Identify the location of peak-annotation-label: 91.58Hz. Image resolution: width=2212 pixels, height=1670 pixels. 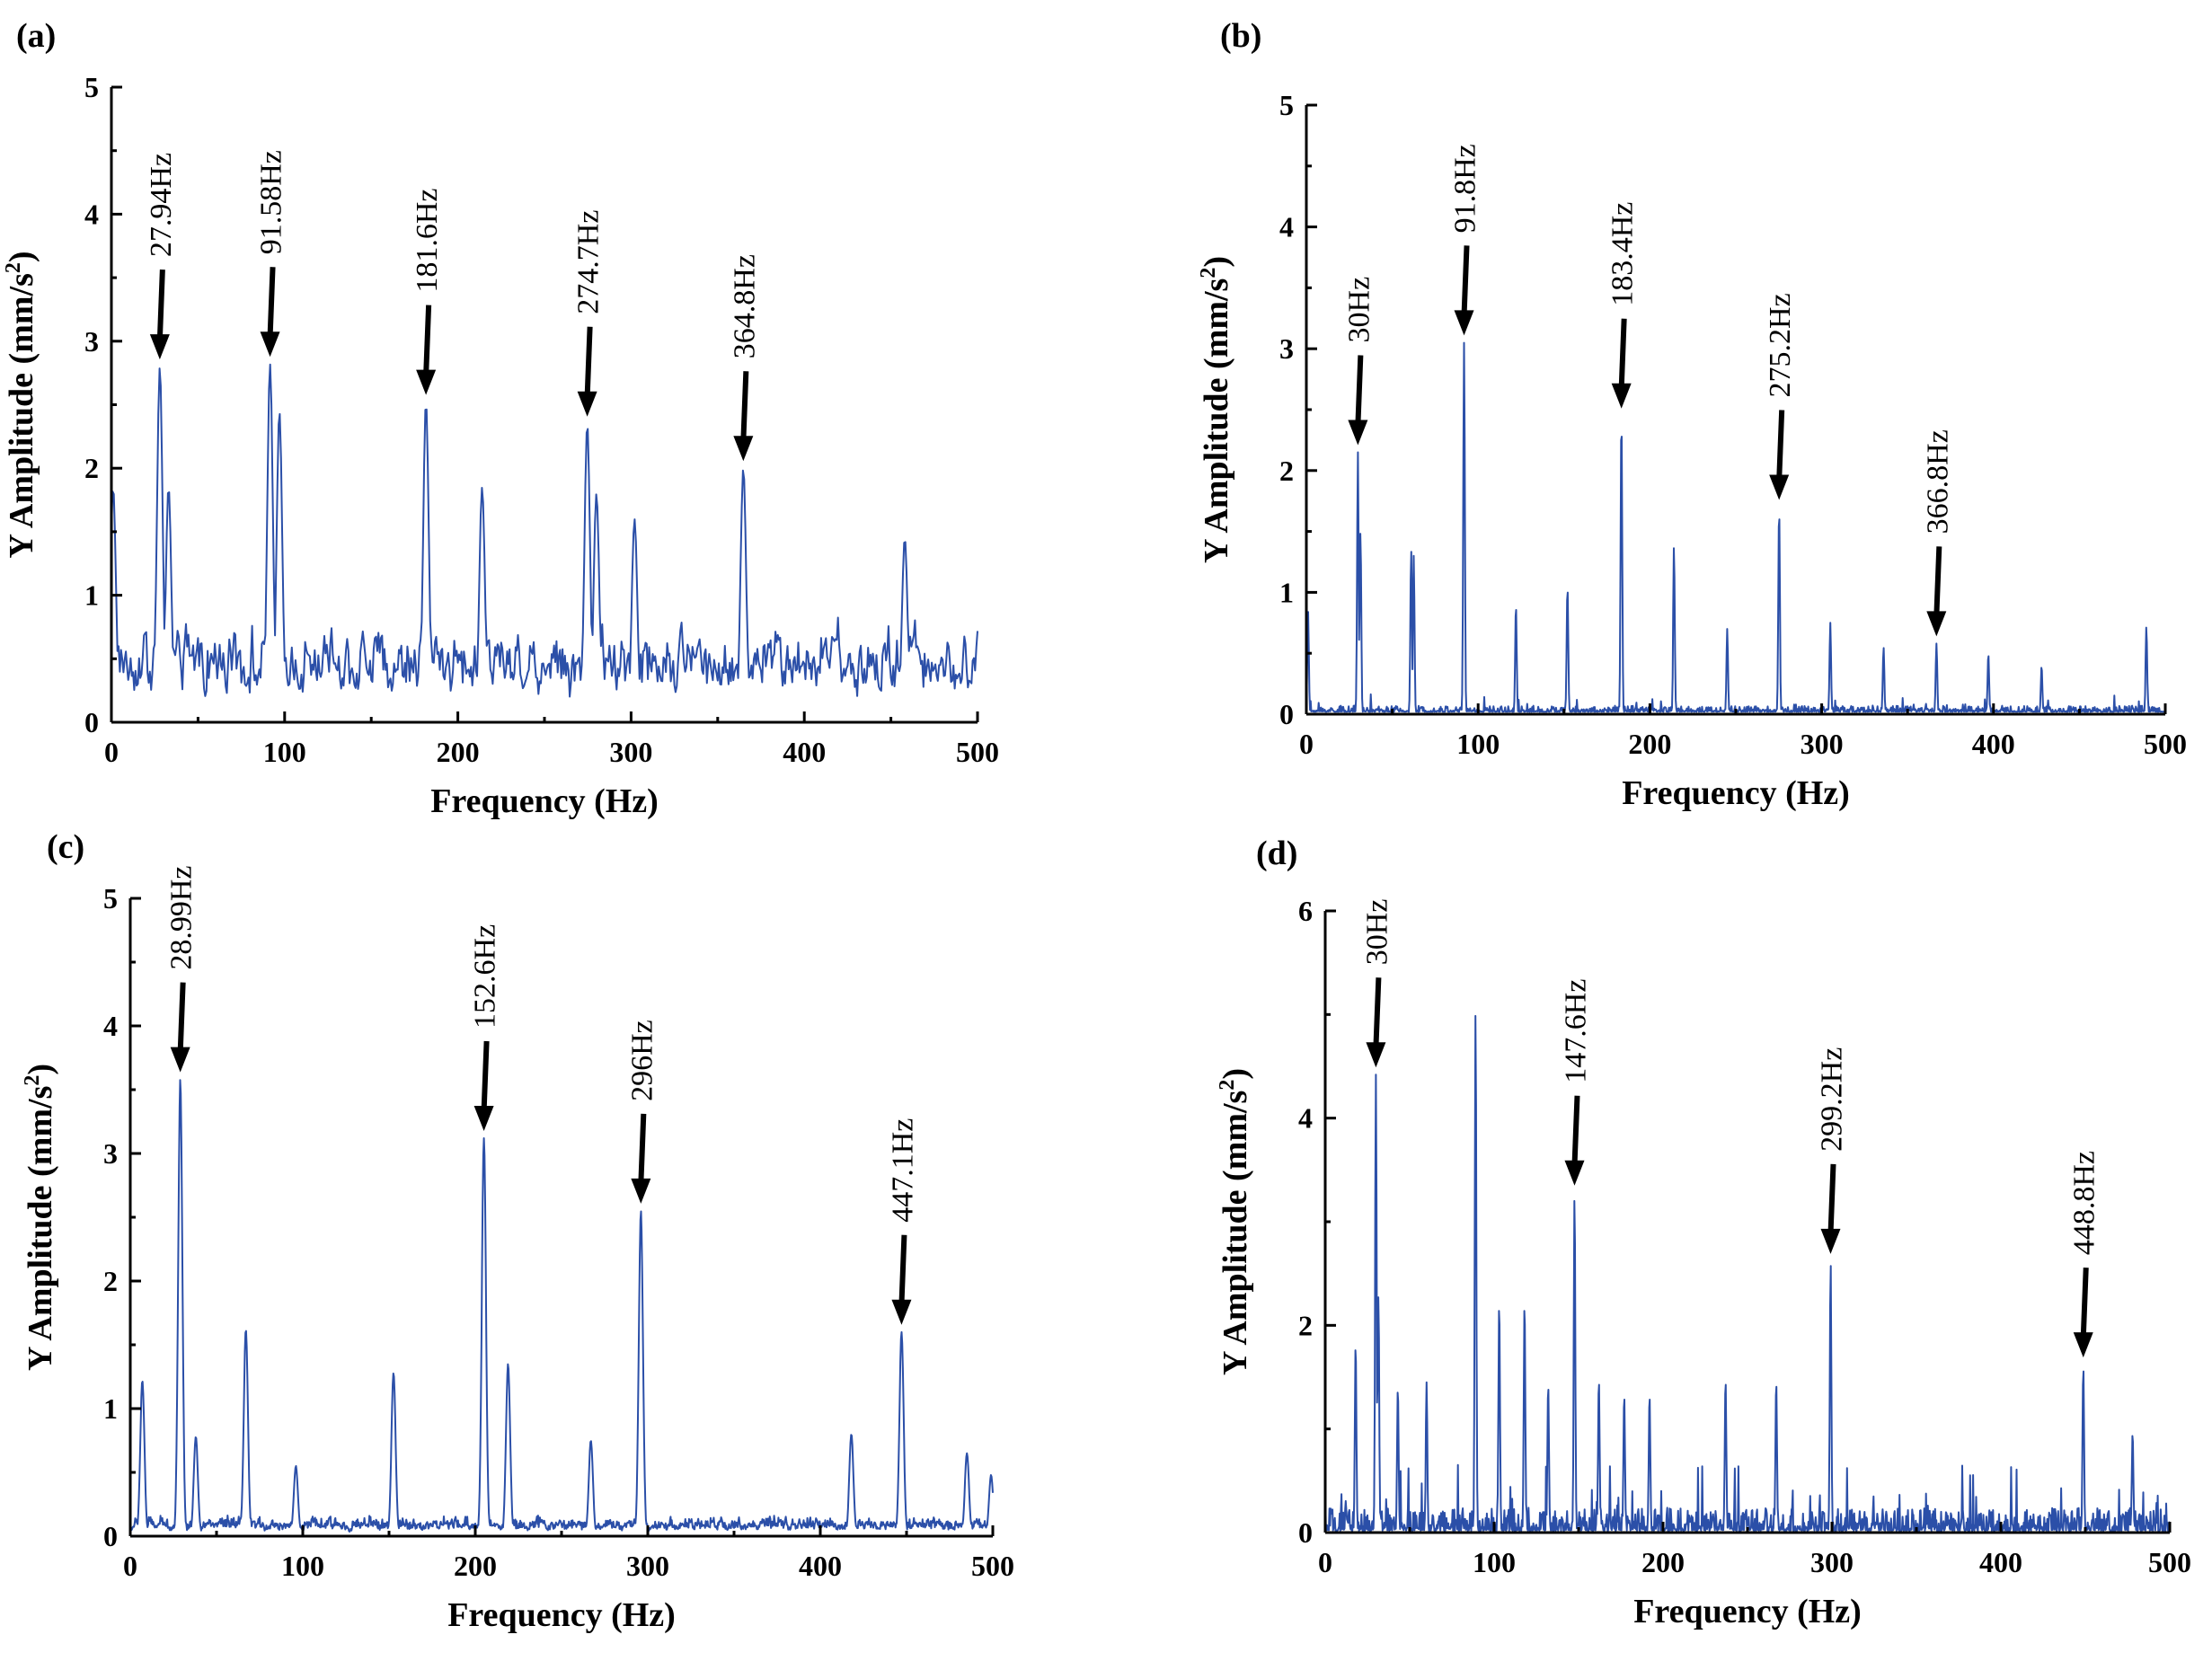
(271, 202).